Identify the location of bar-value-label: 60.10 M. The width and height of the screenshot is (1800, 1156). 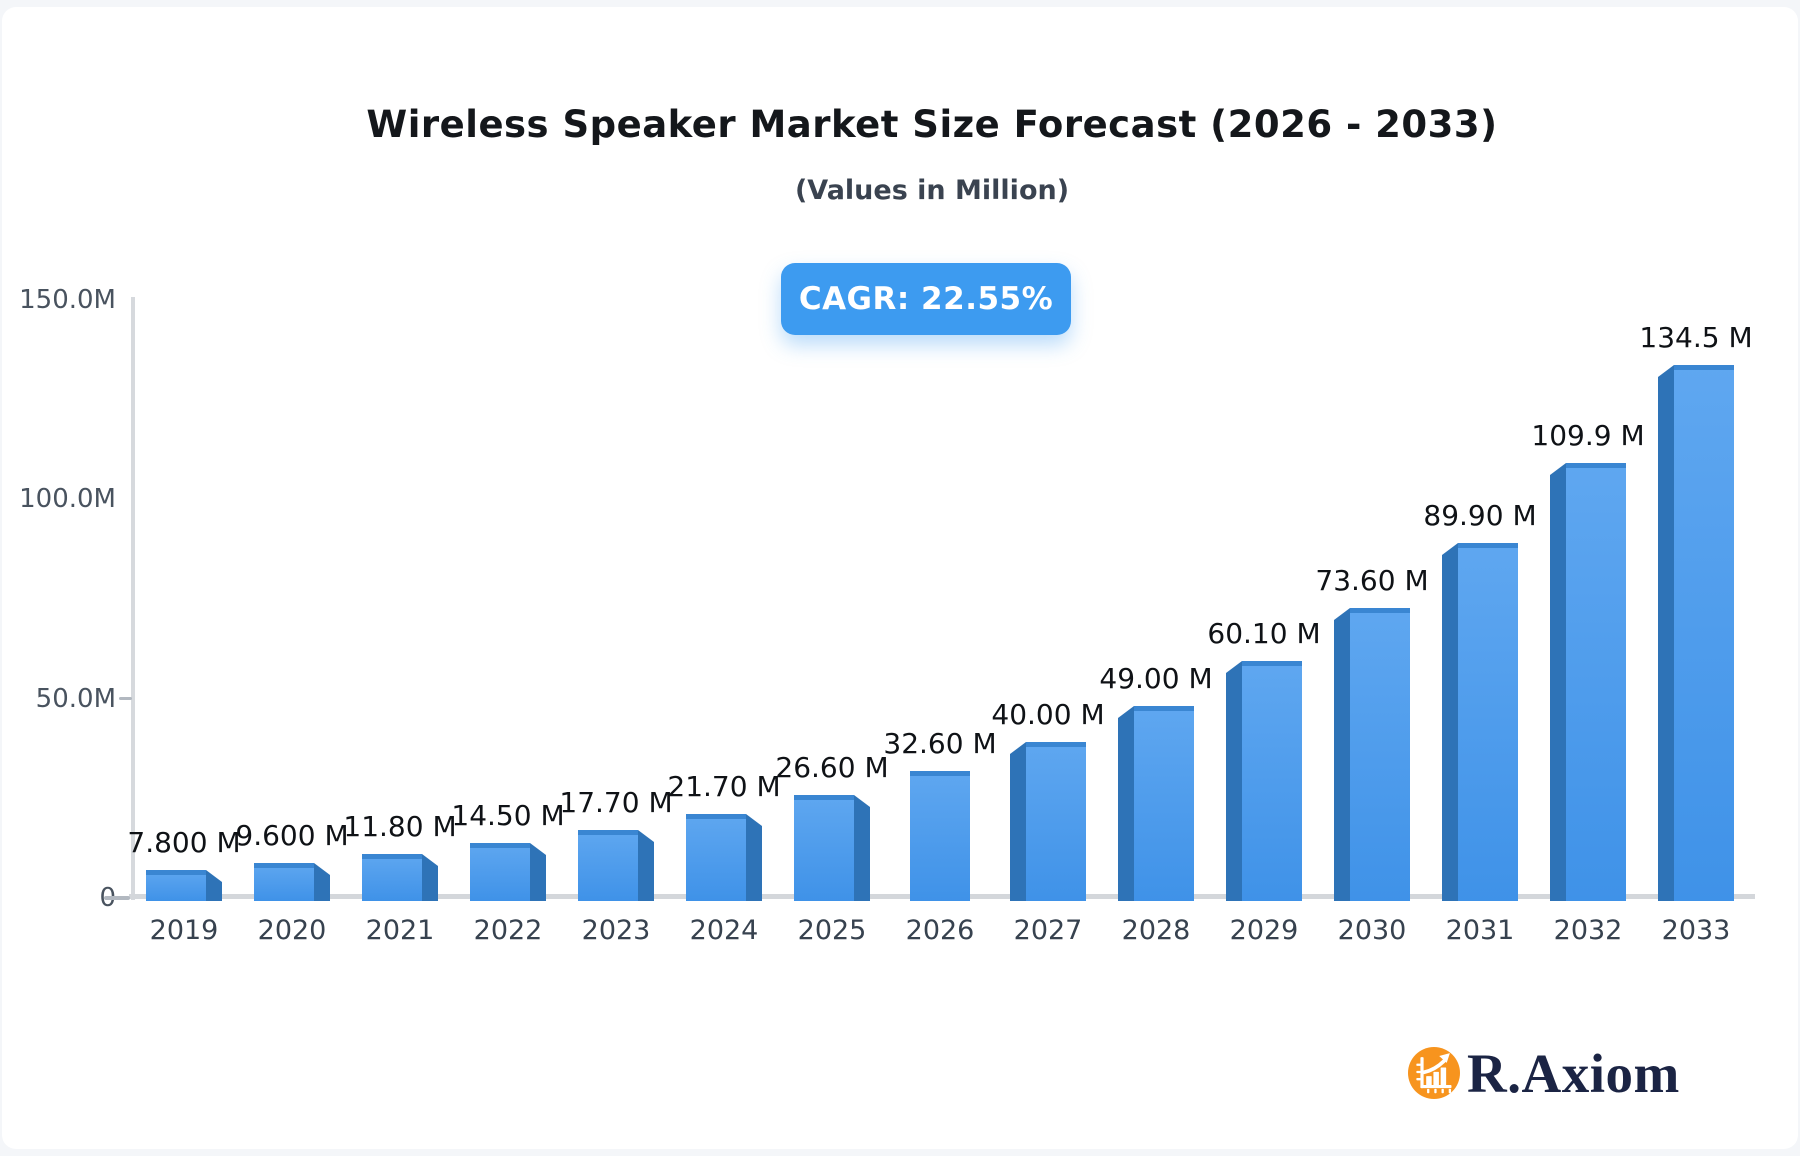
(1264, 633).